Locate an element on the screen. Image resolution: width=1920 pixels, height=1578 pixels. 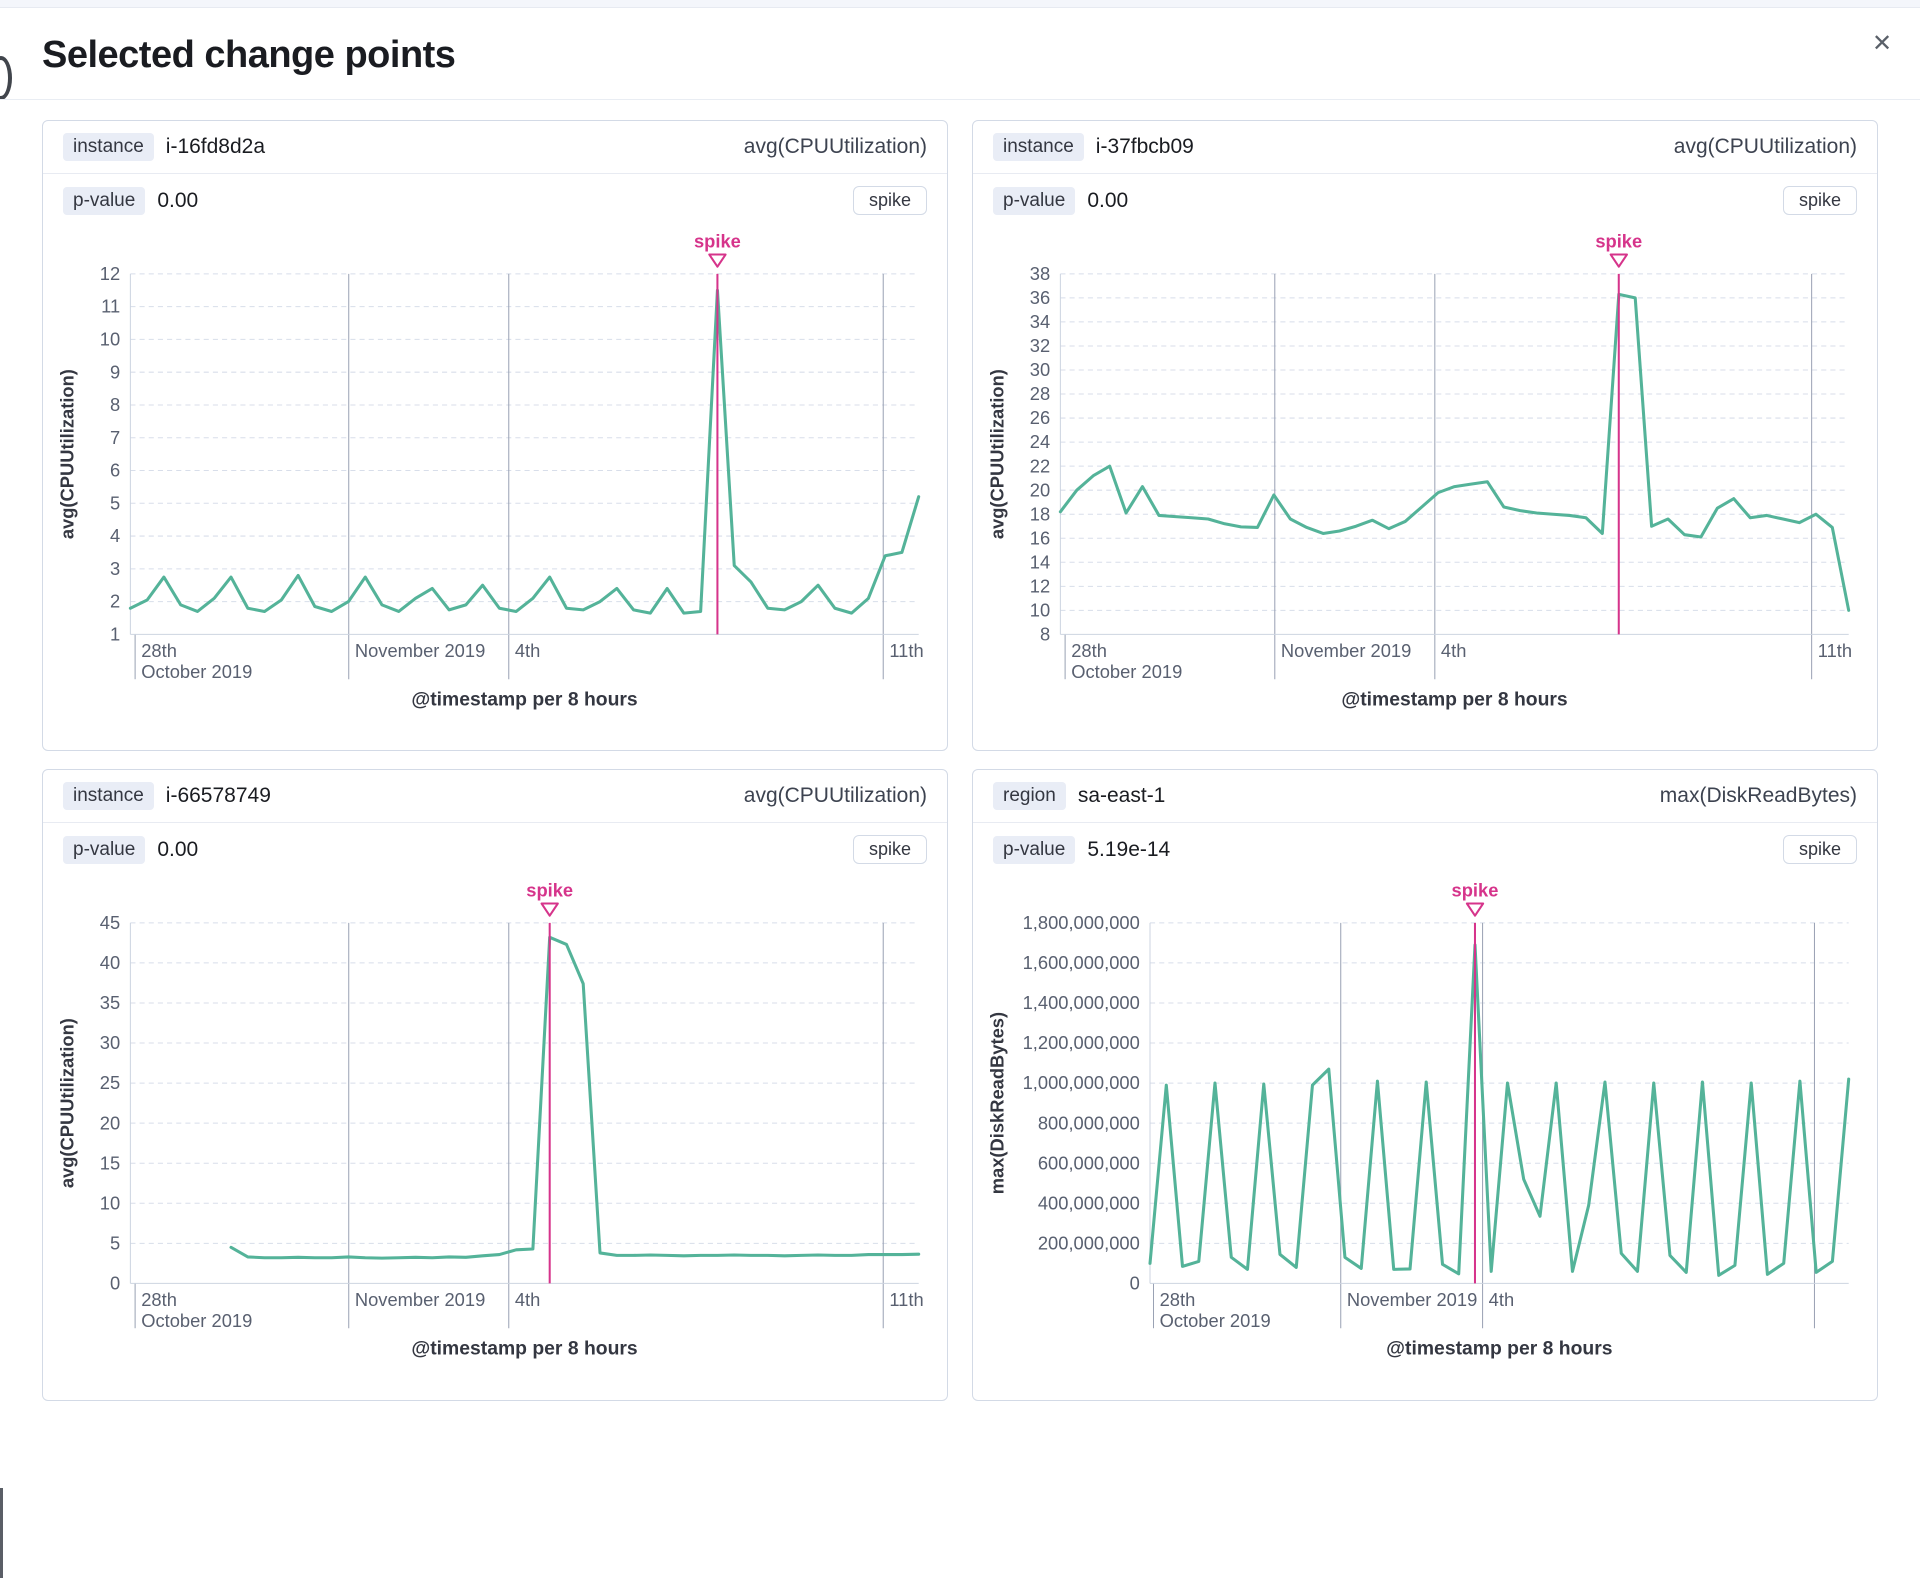
y-axis-tick-label: 600,000,000 is located at coordinates (1089, 1163).